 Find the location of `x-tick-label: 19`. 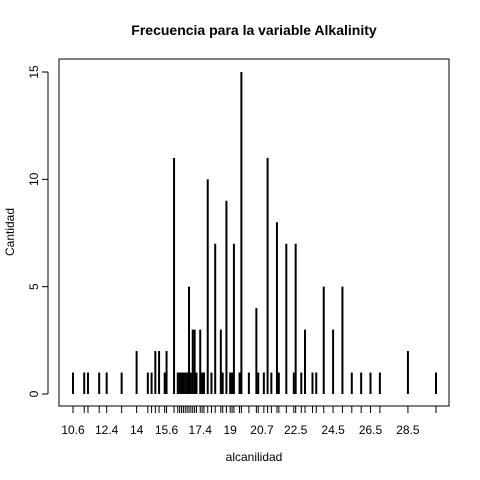

x-tick-label: 19 is located at coordinates (230, 430).